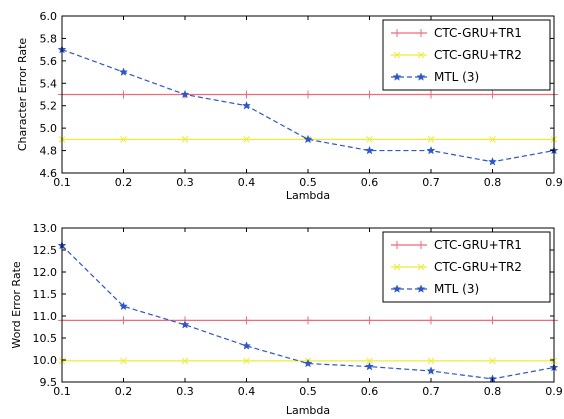 Image resolution: width=564 pixels, height=419 pixels. Describe the element at coordinates (49, 106) in the screenshot. I see `y-tick-label: 5.2` at that location.